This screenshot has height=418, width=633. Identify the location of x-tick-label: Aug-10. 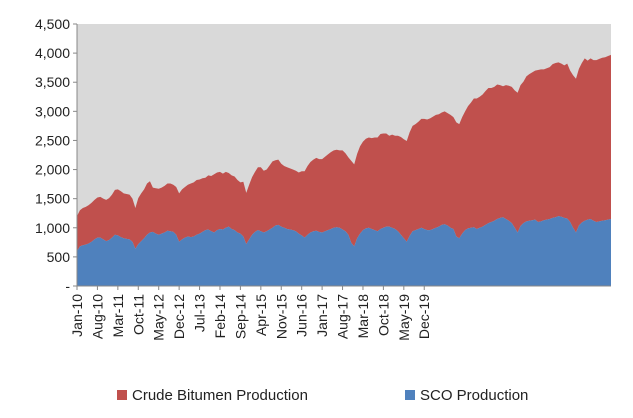
(97, 316).